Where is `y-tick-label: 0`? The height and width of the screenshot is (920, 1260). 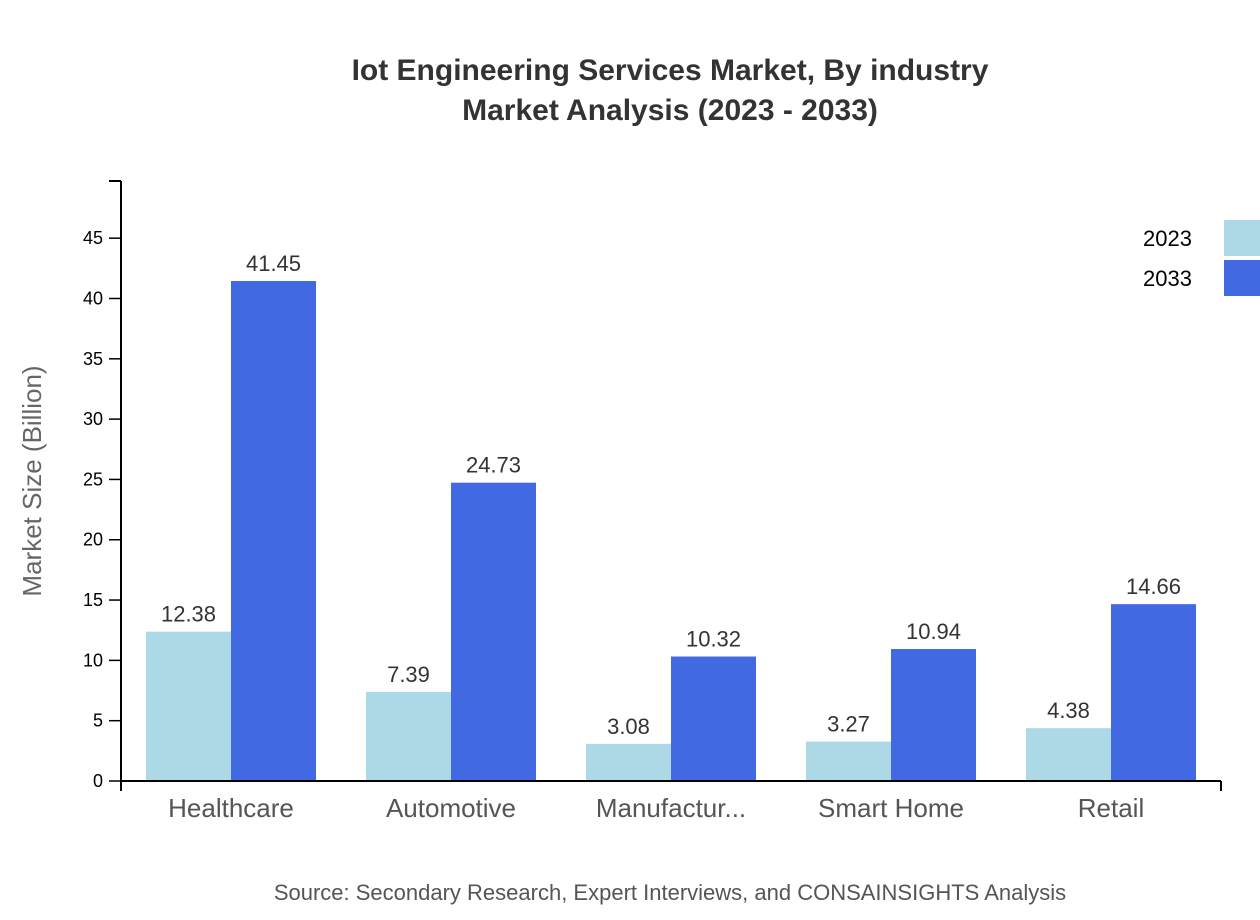
y-tick-label: 0 is located at coordinates (98, 781).